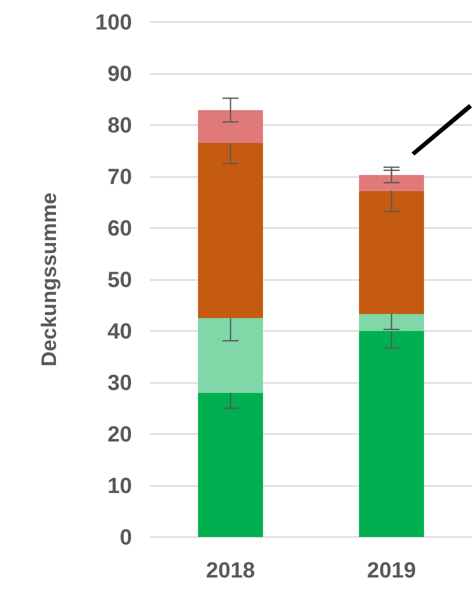 This screenshot has width=472, height=596. Describe the element at coordinates (120, 485) in the screenshot. I see `y-tick-label: 10` at that location.